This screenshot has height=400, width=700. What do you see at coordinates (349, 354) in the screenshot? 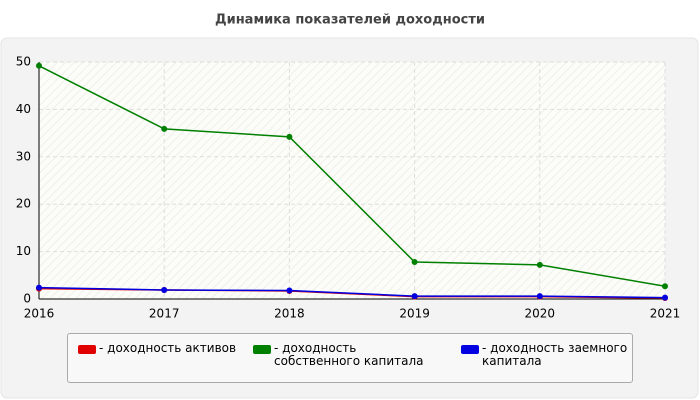
I see `legend-label: - доходность собственного капитала` at bounding box center [349, 354].